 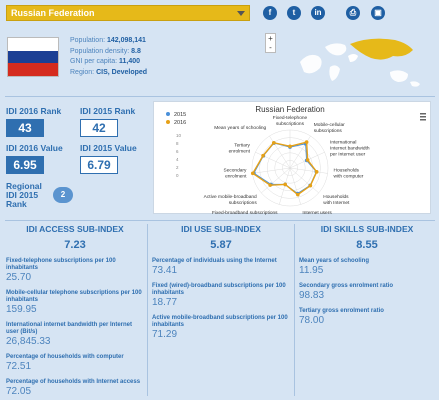 What do you see at coordinates (75, 229) in the screenshot?
I see `subindex-title: IDI ACCESS SUB-INDEX` at bounding box center [75, 229].